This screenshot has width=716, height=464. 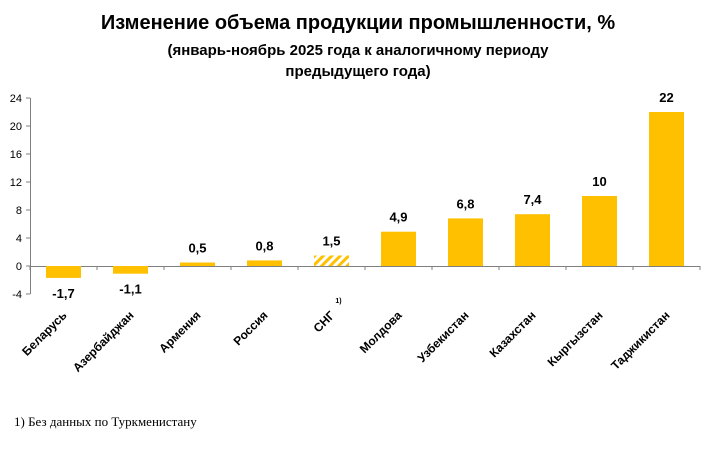 What do you see at coordinates (324, 321) in the screenshot?
I see `x-tick-label: СНГ` at bounding box center [324, 321].